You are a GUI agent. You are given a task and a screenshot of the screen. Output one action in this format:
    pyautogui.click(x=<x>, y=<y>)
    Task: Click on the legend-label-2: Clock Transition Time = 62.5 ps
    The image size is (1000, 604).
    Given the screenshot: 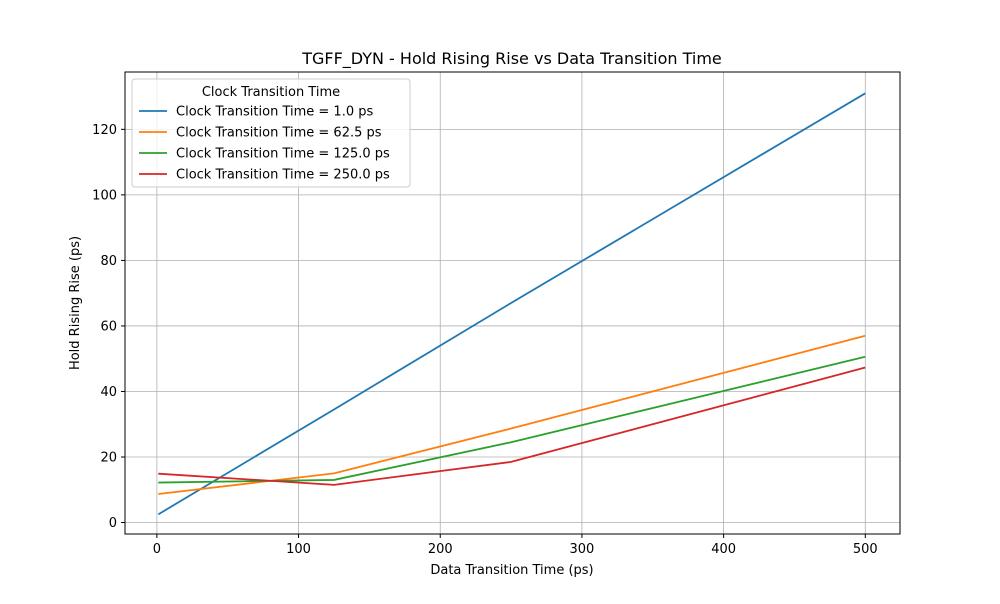 What is the action you would take?
    pyautogui.click(x=279, y=133)
    